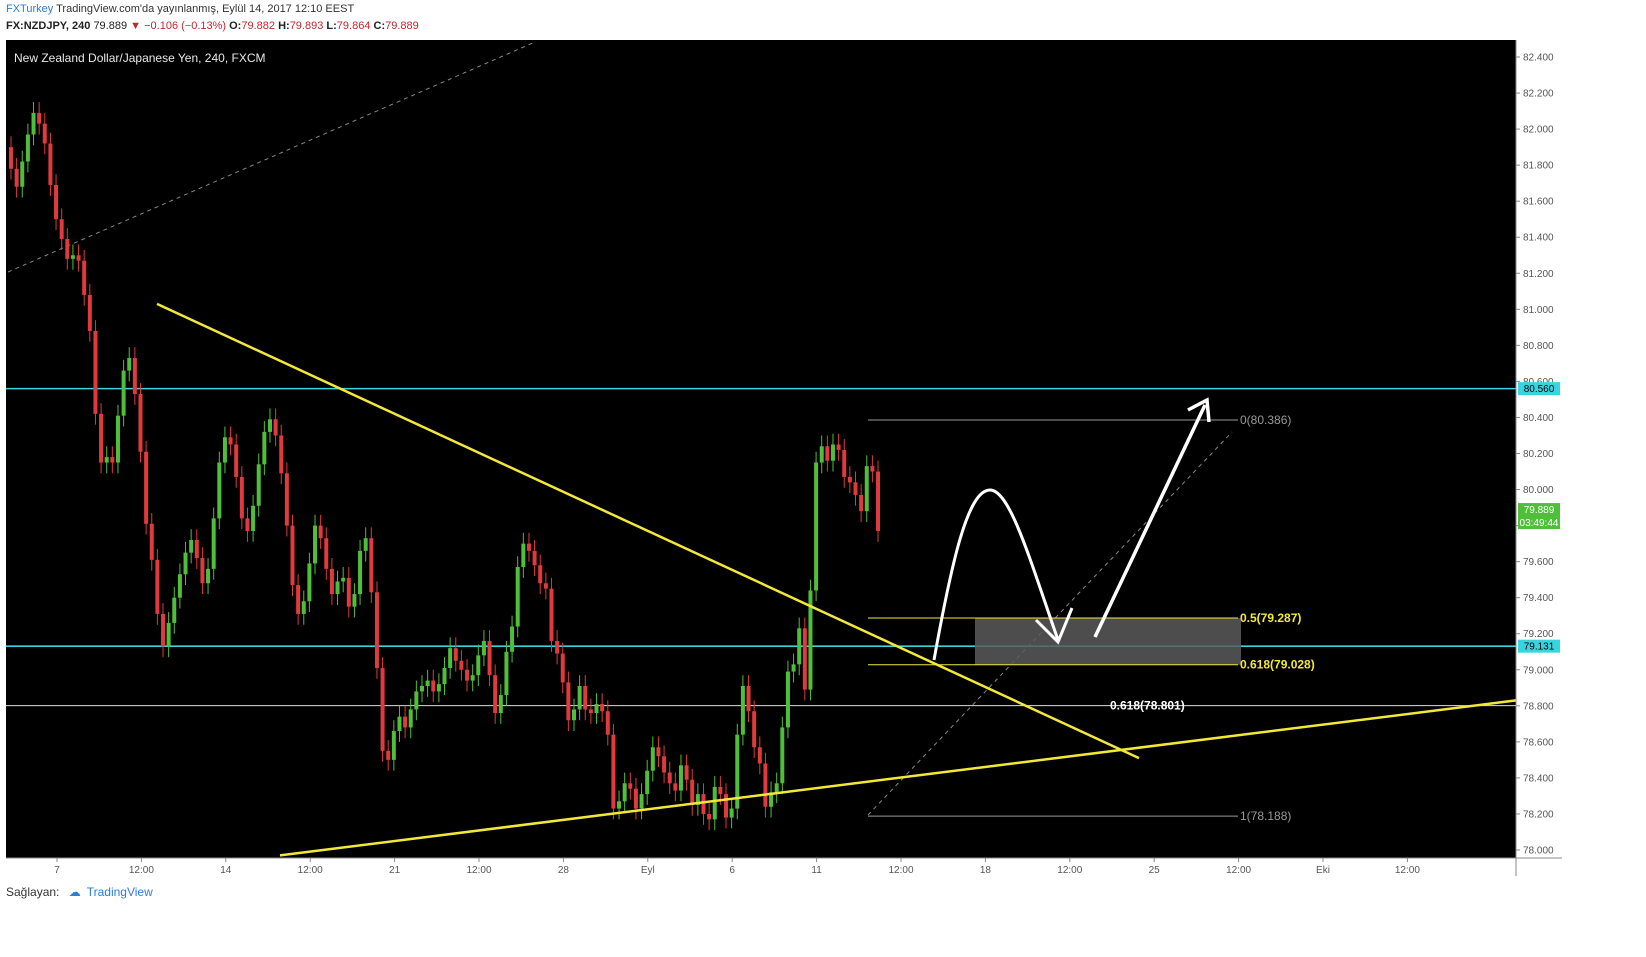  What do you see at coordinates (353, 26) in the screenshot?
I see `low-value: 79.864` at bounding box center [353, 26].